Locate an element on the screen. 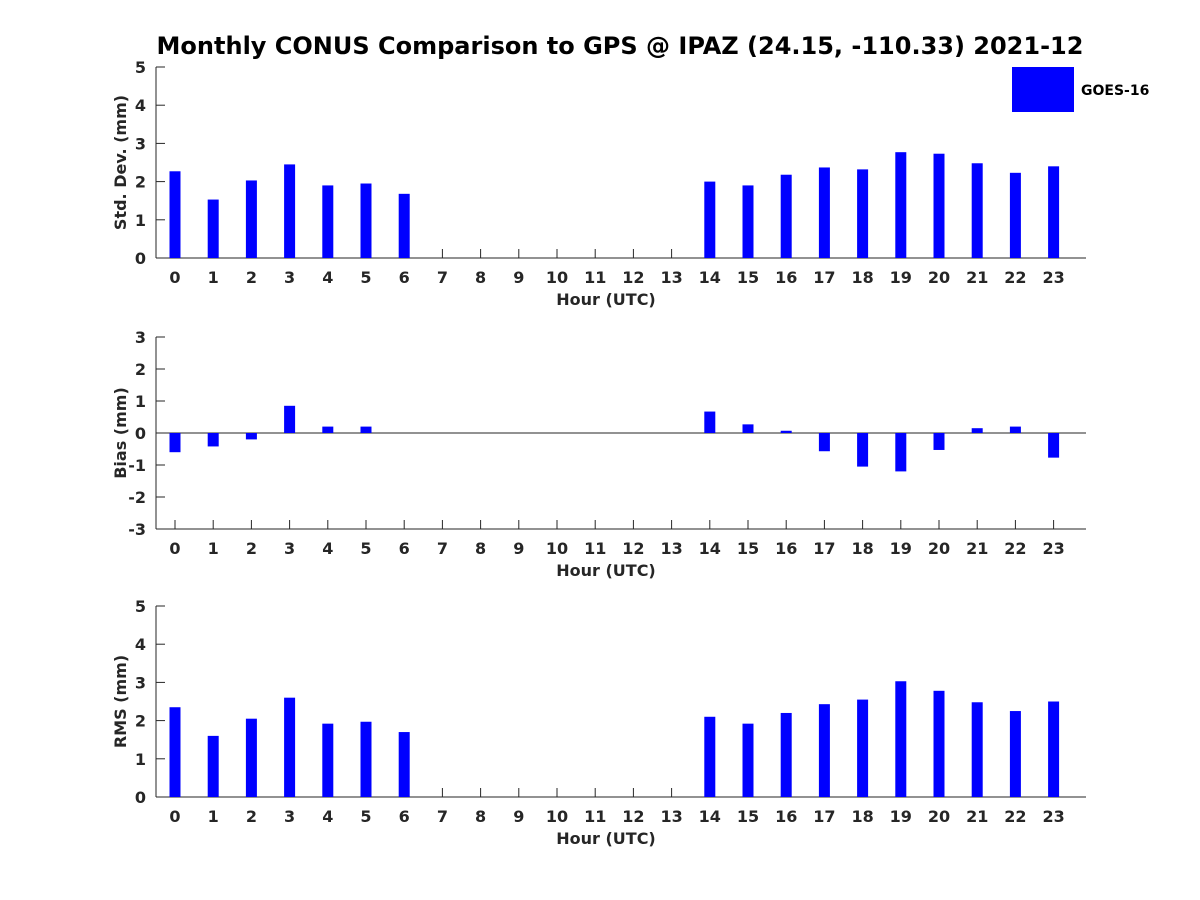 The height and width of the screenshot is (900, 1200). y-axis-label: Std. Dev. (mm) is located at coordinates (120, 162).